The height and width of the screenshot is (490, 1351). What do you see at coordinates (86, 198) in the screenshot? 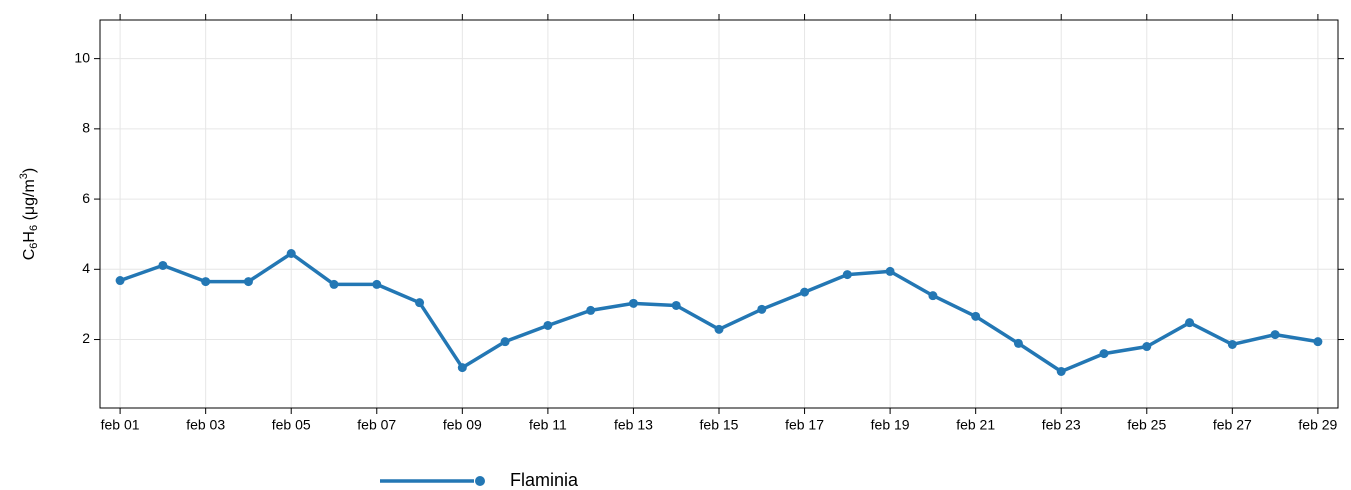
I see `y-tick-label: 6` at bounding box center [86, 198].